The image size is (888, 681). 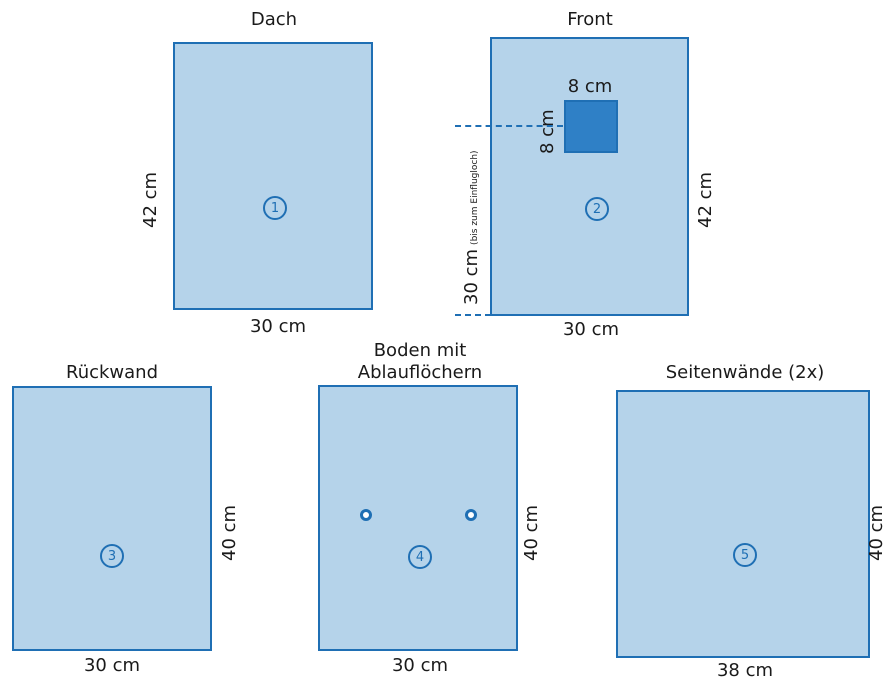 What do you see at coordinates (591, 126) in the screenshot?
I see `entry-hole` at bounding box center [591, 126].